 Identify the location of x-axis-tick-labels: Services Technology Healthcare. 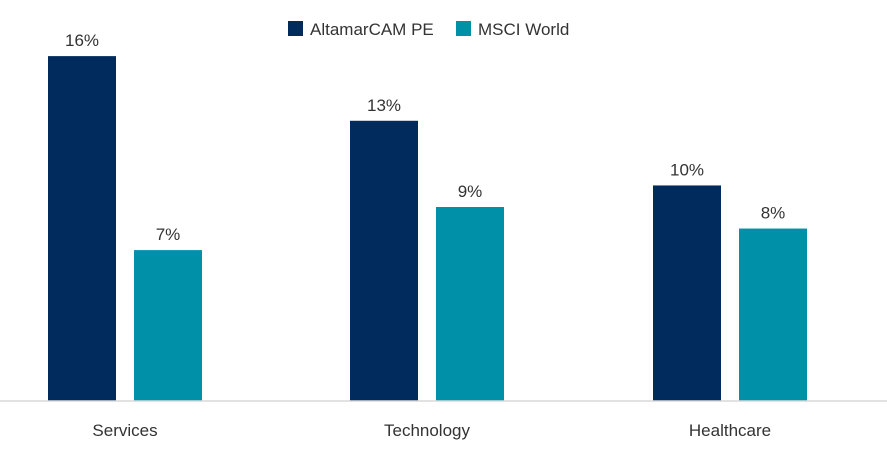
(431, 430).